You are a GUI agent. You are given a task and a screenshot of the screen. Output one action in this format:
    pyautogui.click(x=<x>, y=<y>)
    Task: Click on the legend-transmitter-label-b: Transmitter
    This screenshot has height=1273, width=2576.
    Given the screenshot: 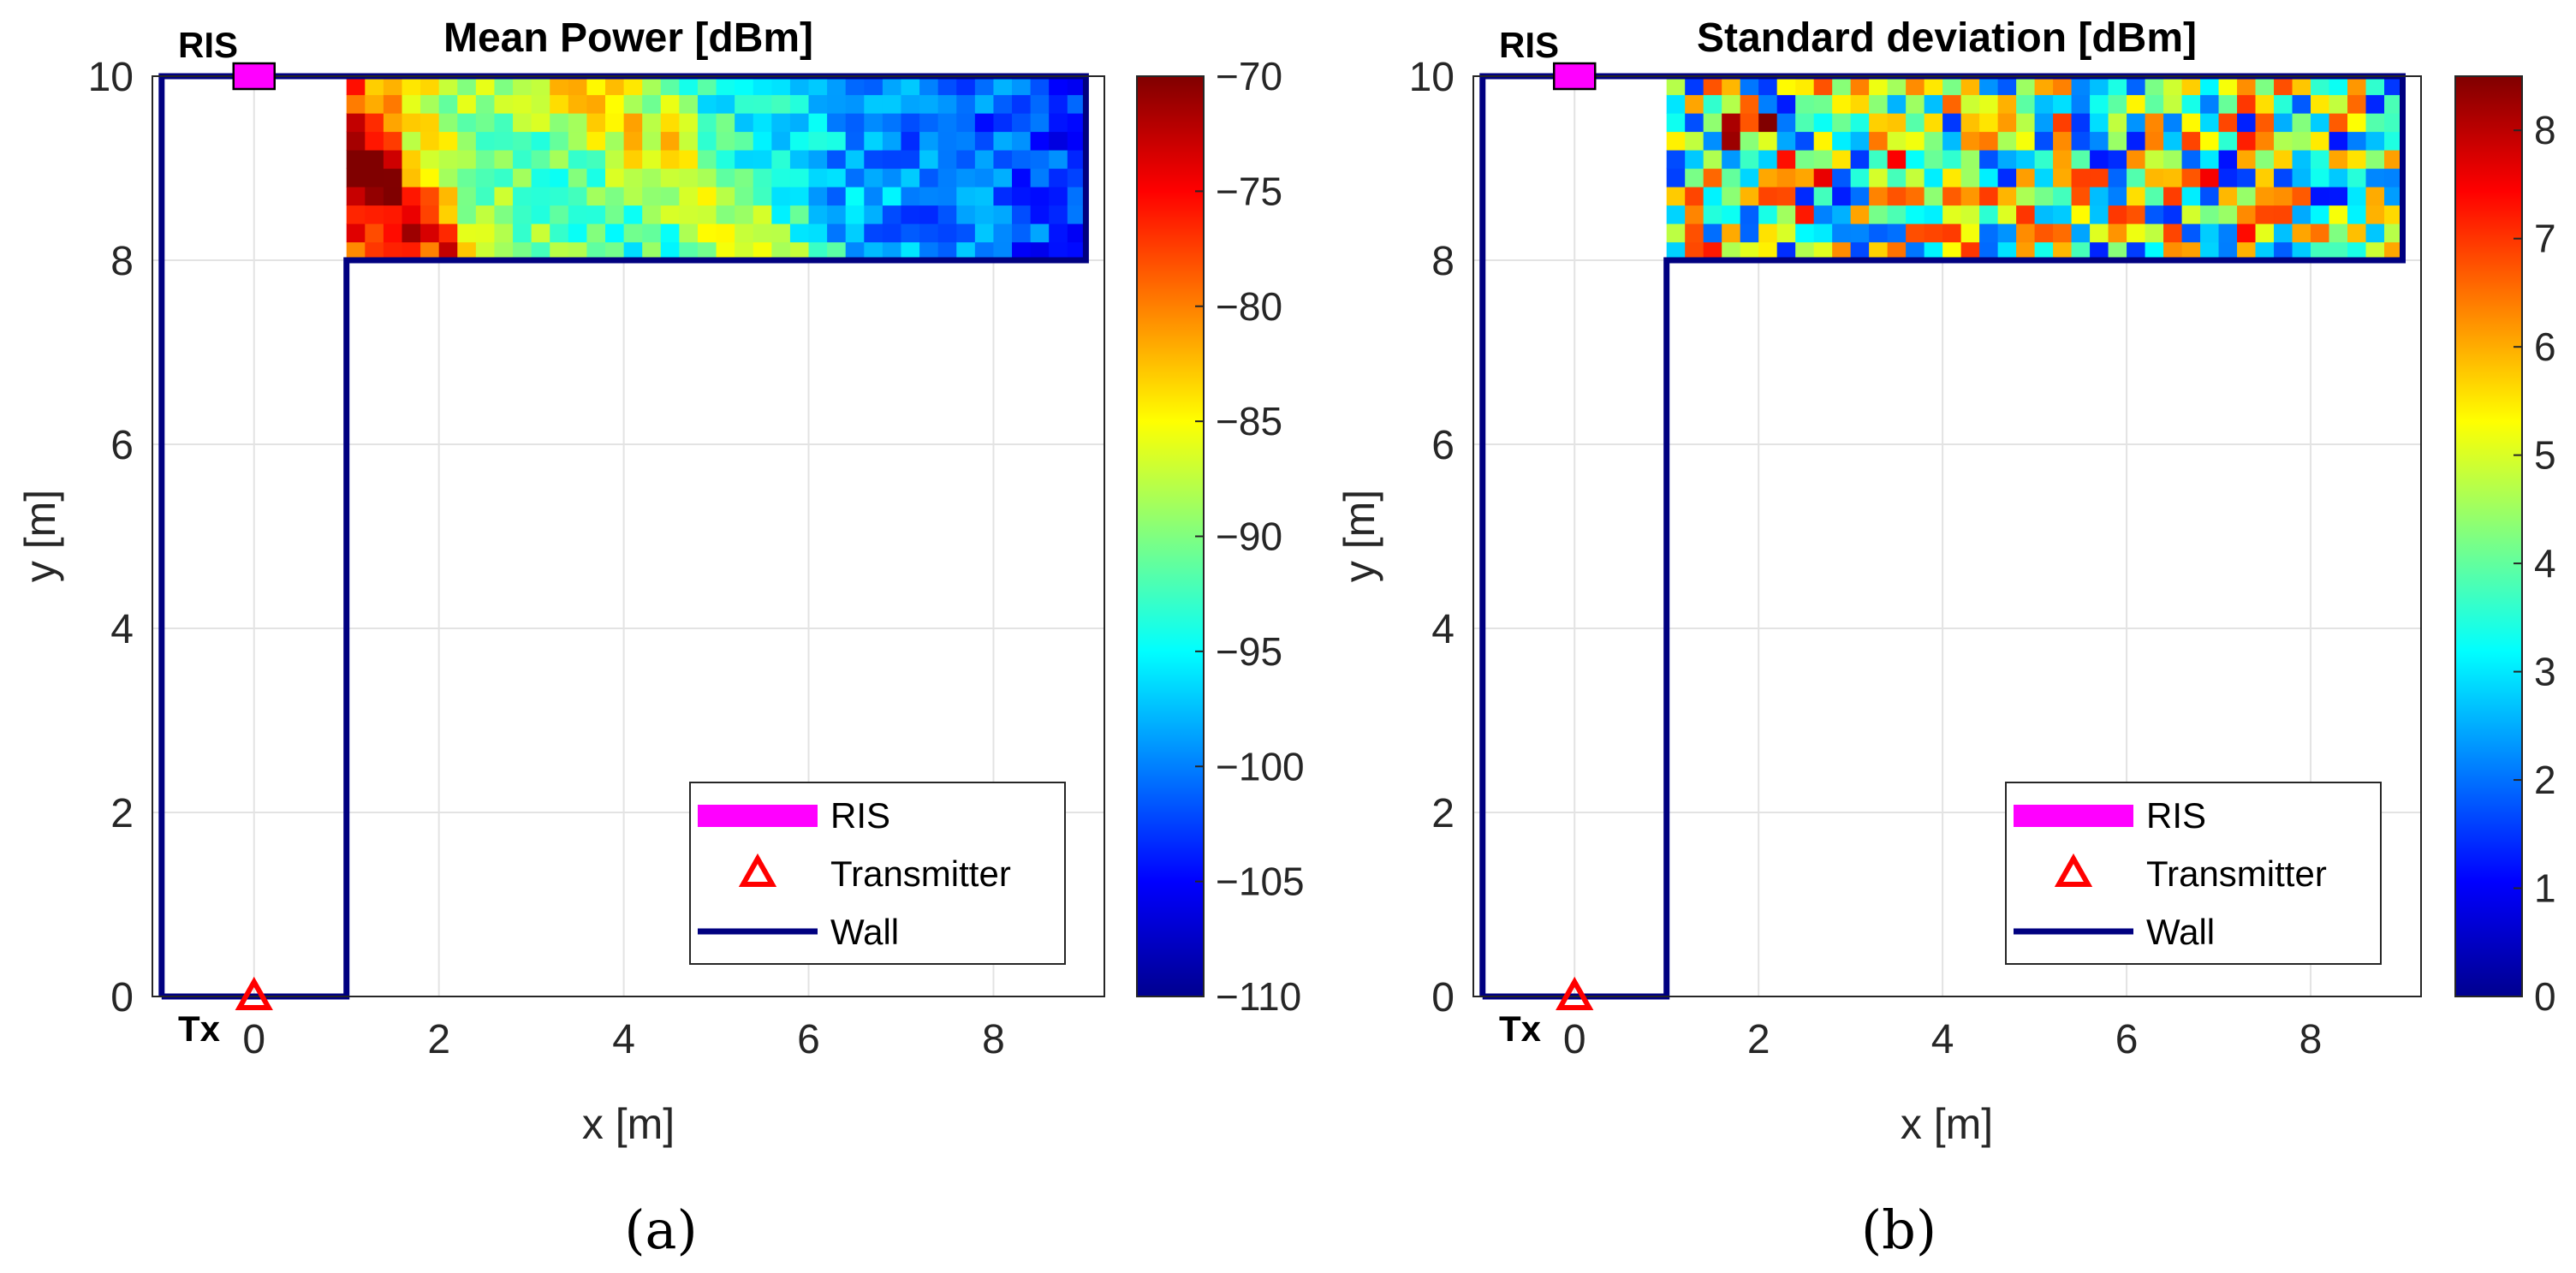 What is the action you would take?
    pyautogui.click(x=2236, y=874)
    